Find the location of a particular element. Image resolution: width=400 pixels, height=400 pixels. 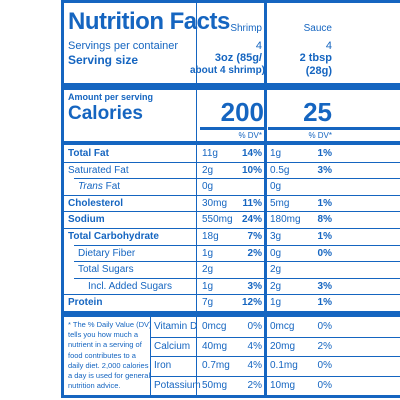

nutrient-label-italic: Trans is located at coordinates (90, 187).